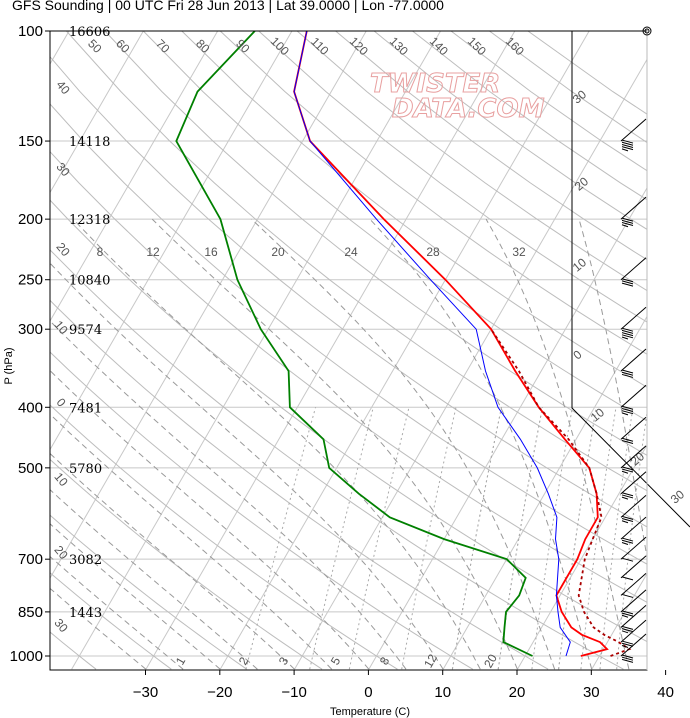  What do you see at coordinates (61, 479) in the screenshot?
I see `left-adiabat-label: 10` at bounding box center [61, 479].